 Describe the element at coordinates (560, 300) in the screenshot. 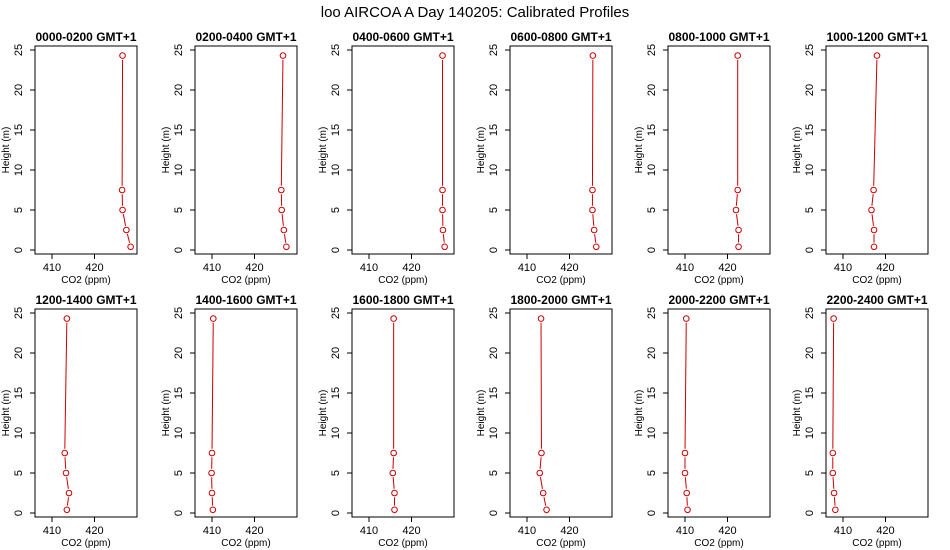

I see `panel-title: 1800-2000 GMT+1` at that location.